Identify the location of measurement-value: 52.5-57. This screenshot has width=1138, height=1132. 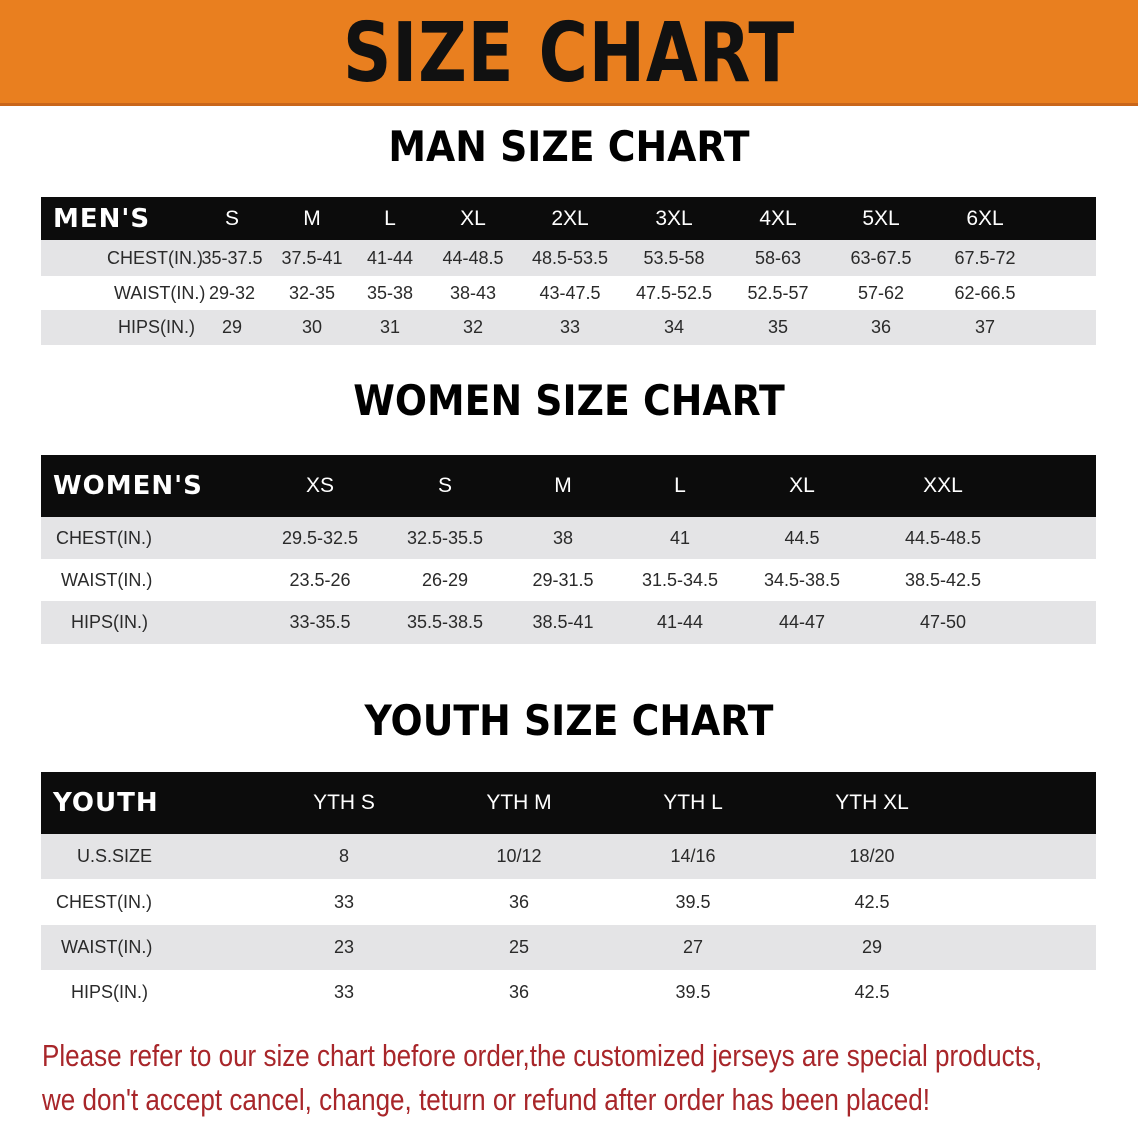
(778, 292).